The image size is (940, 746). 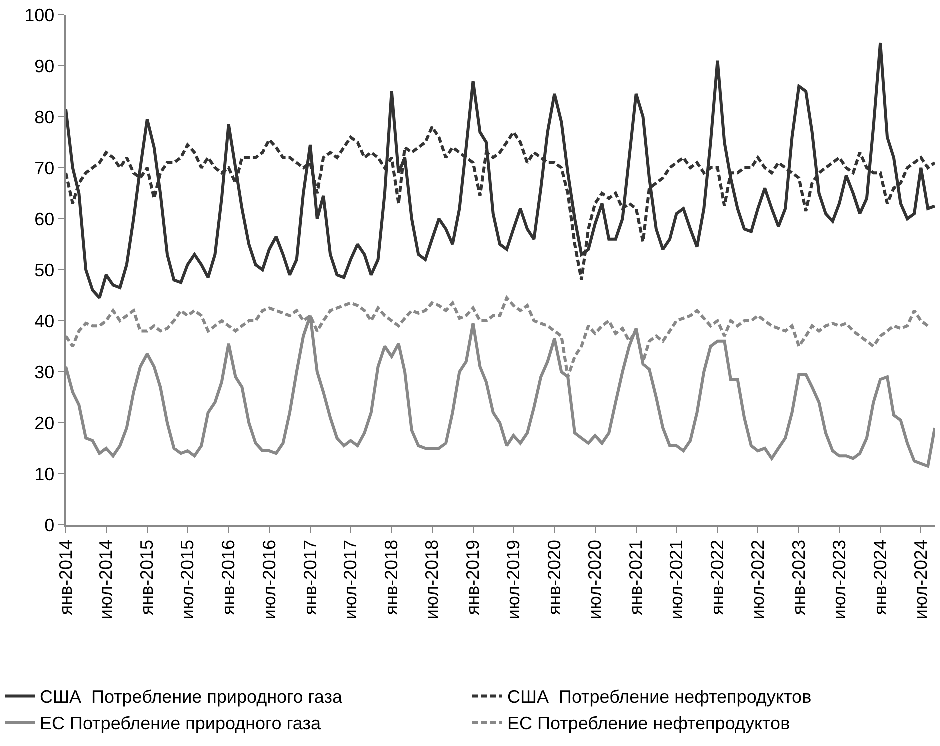 I want to click on y-tick-label: 90, so click(x=44, y=66).